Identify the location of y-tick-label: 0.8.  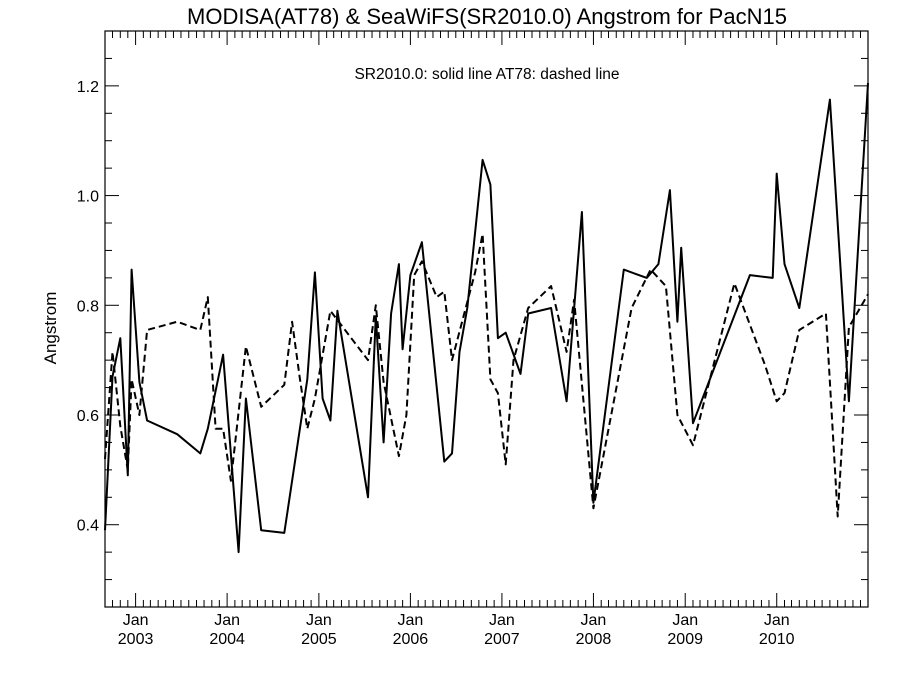
(88, 306).